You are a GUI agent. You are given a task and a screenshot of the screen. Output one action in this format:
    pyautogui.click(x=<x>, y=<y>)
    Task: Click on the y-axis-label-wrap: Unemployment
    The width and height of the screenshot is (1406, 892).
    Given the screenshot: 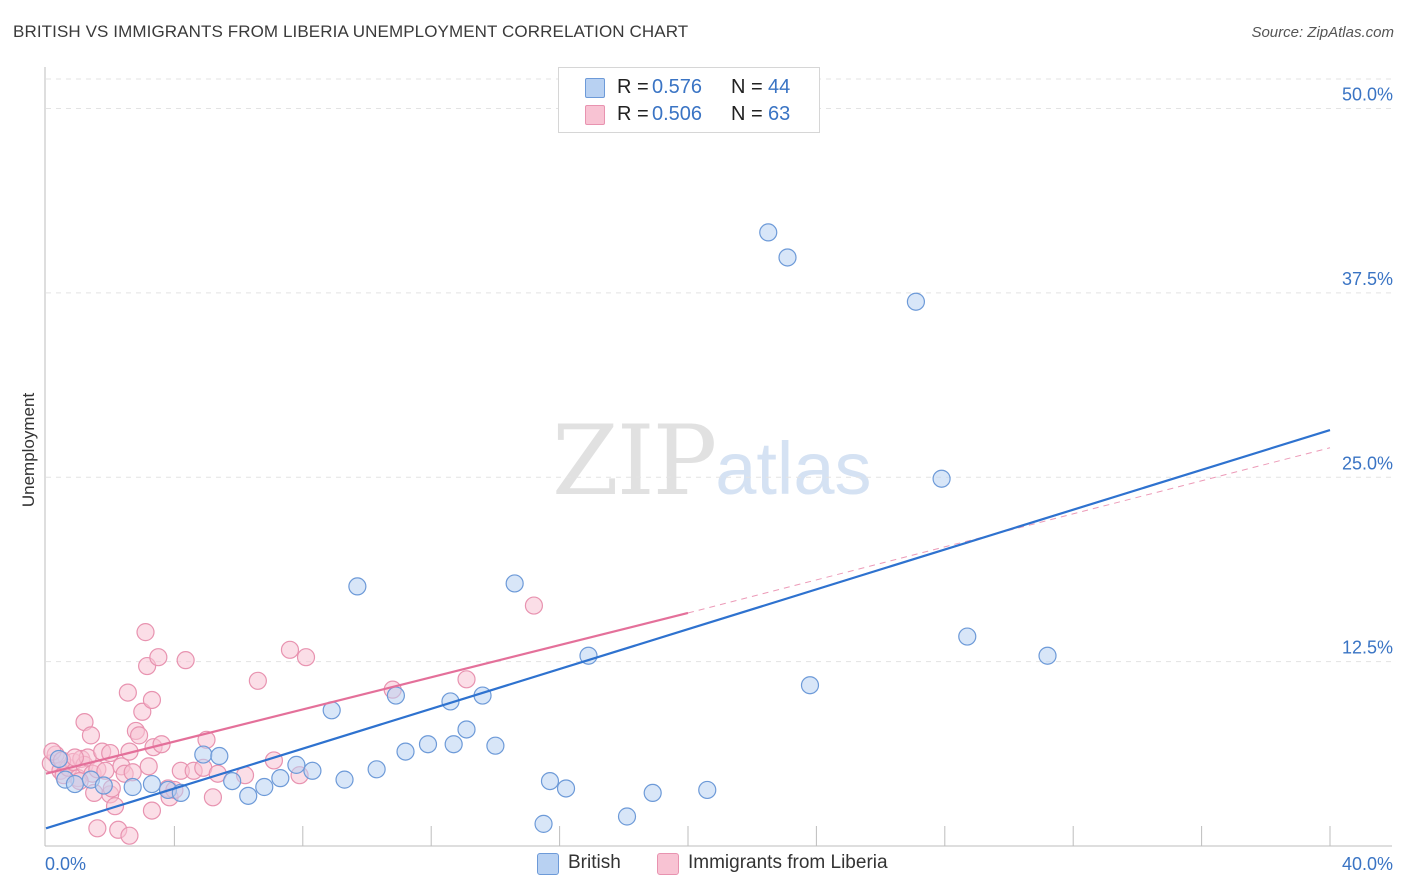 What is the action you would take?
    pyautogui.click(x=29, y=450)
    